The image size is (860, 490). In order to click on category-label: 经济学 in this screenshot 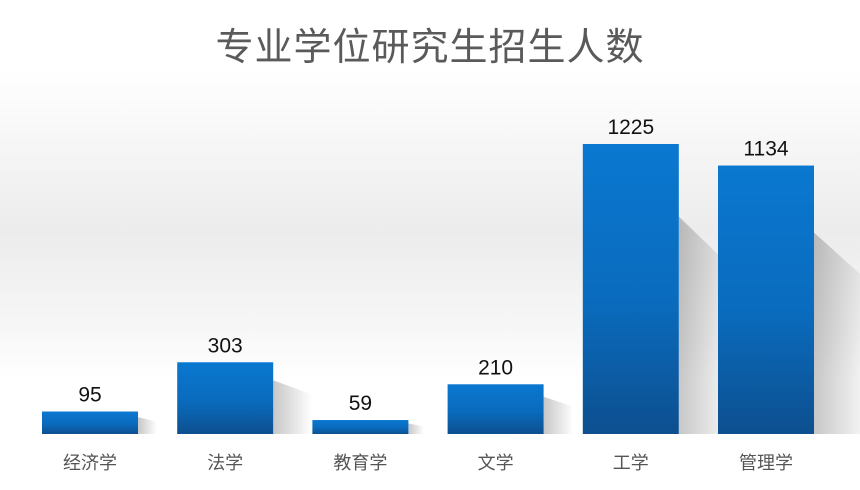, I will do `click(90, 463)`.